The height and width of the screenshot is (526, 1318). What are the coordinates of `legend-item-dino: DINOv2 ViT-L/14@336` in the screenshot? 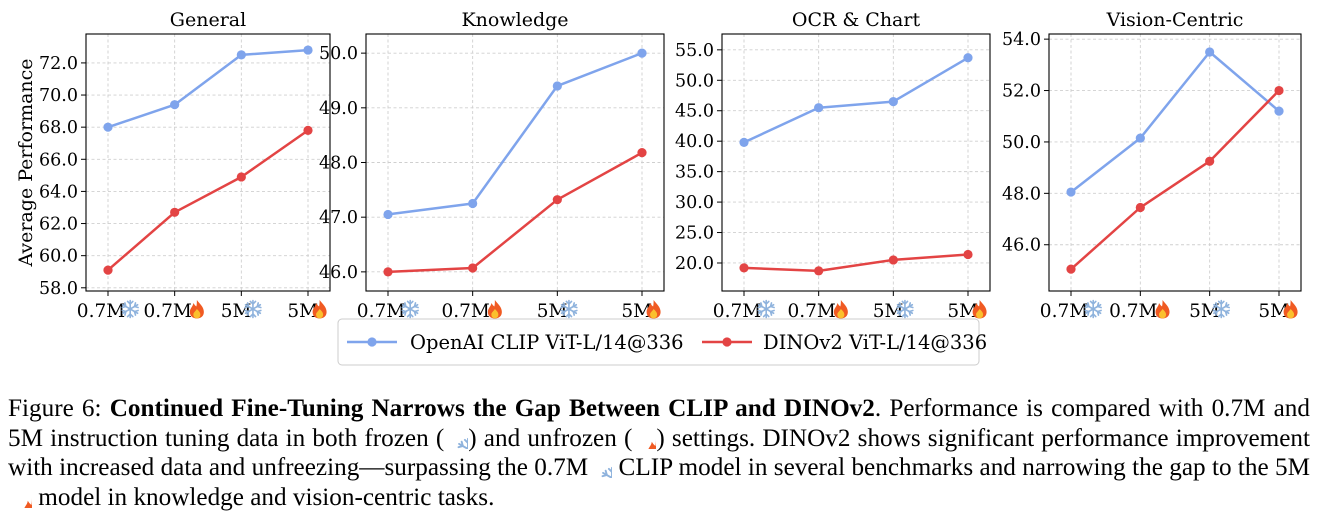 It's located at (844, 342).